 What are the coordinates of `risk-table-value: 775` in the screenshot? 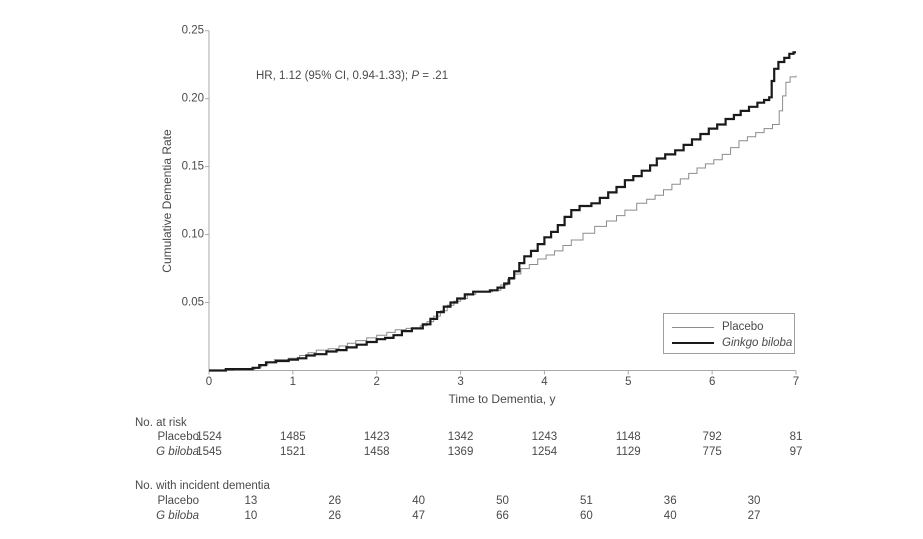 It's located at (712, 452).